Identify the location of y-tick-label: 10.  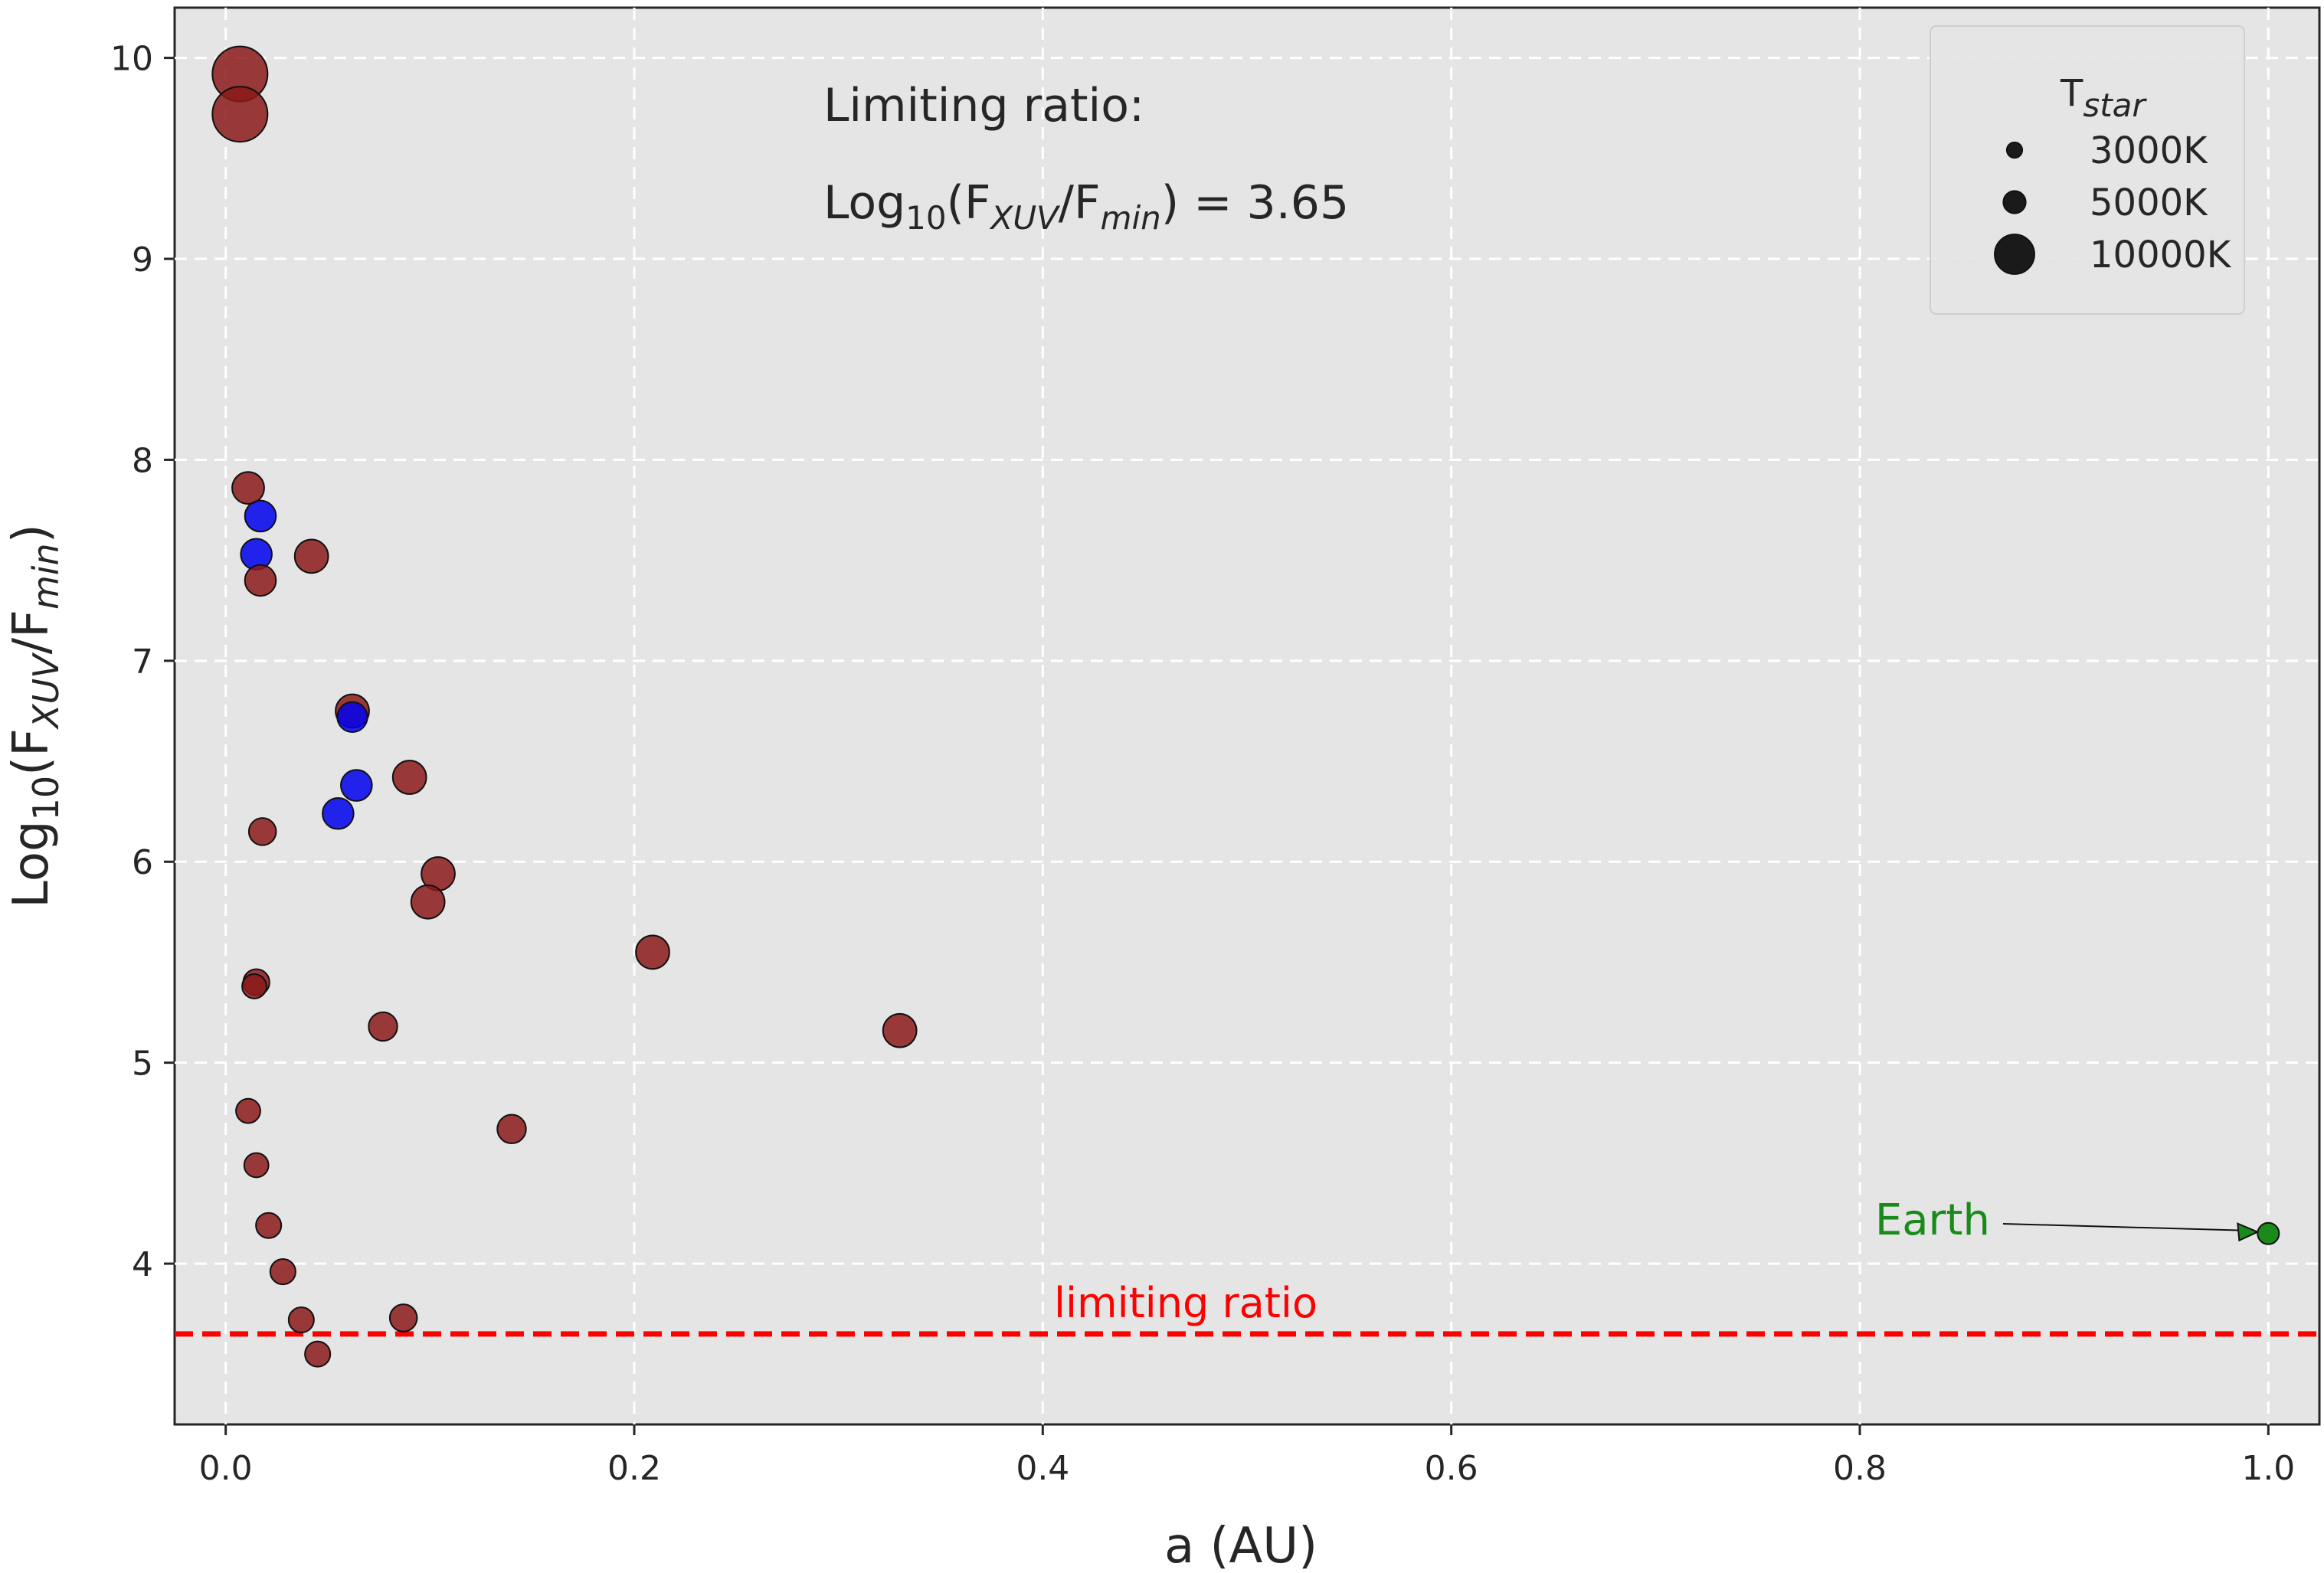
(131, 59).